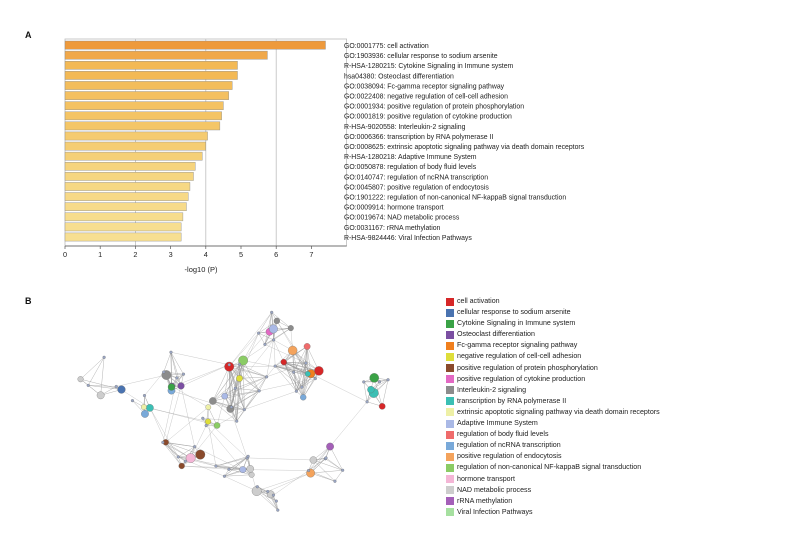 This screenshot has height=545, width=795. I want to click on legend-label: rRNA methylation, so click(485, 500).